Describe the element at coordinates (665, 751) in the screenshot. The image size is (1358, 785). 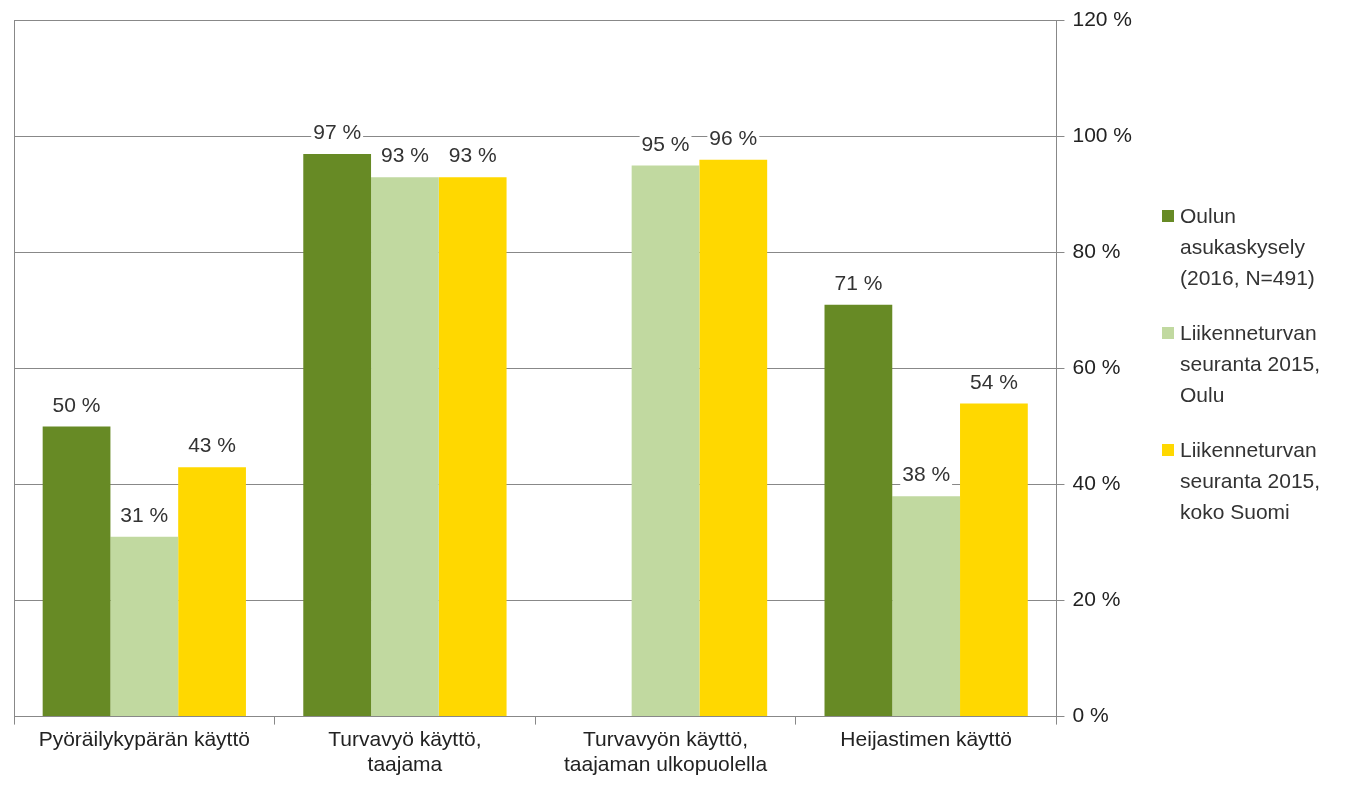
I see `x-tick-label: Turvavyön käyttö, taajaman ulkopuolella` at that location.